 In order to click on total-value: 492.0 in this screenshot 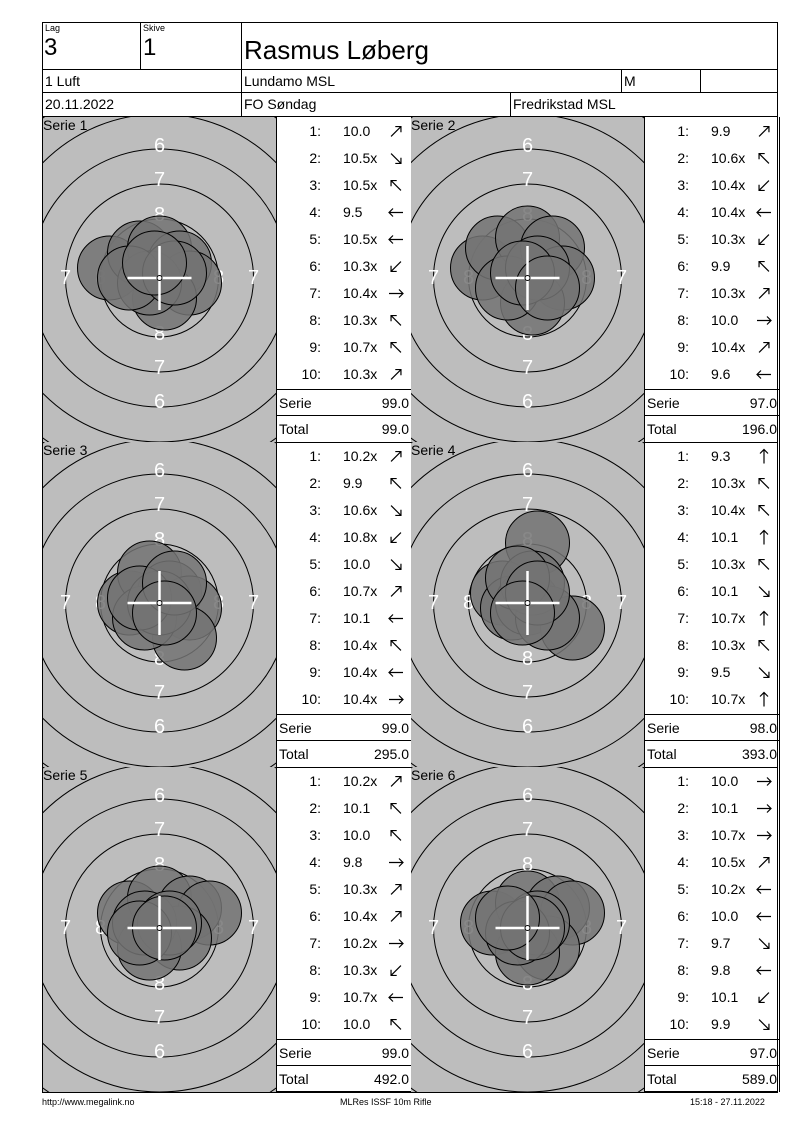, I will do `click(391, 1079)`.